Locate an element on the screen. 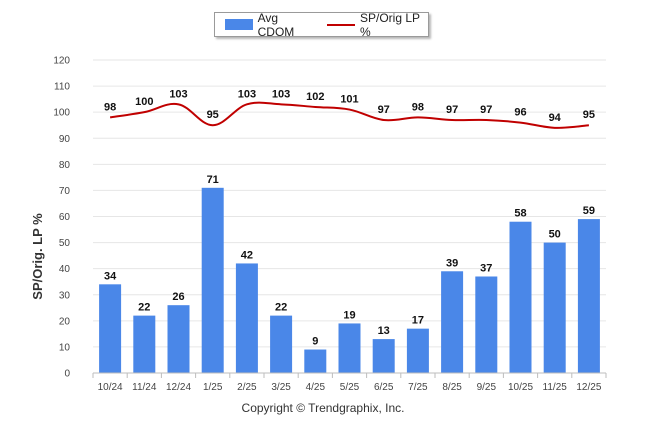  x-tick-label: 4/25 is located at coordinates (316, 387).